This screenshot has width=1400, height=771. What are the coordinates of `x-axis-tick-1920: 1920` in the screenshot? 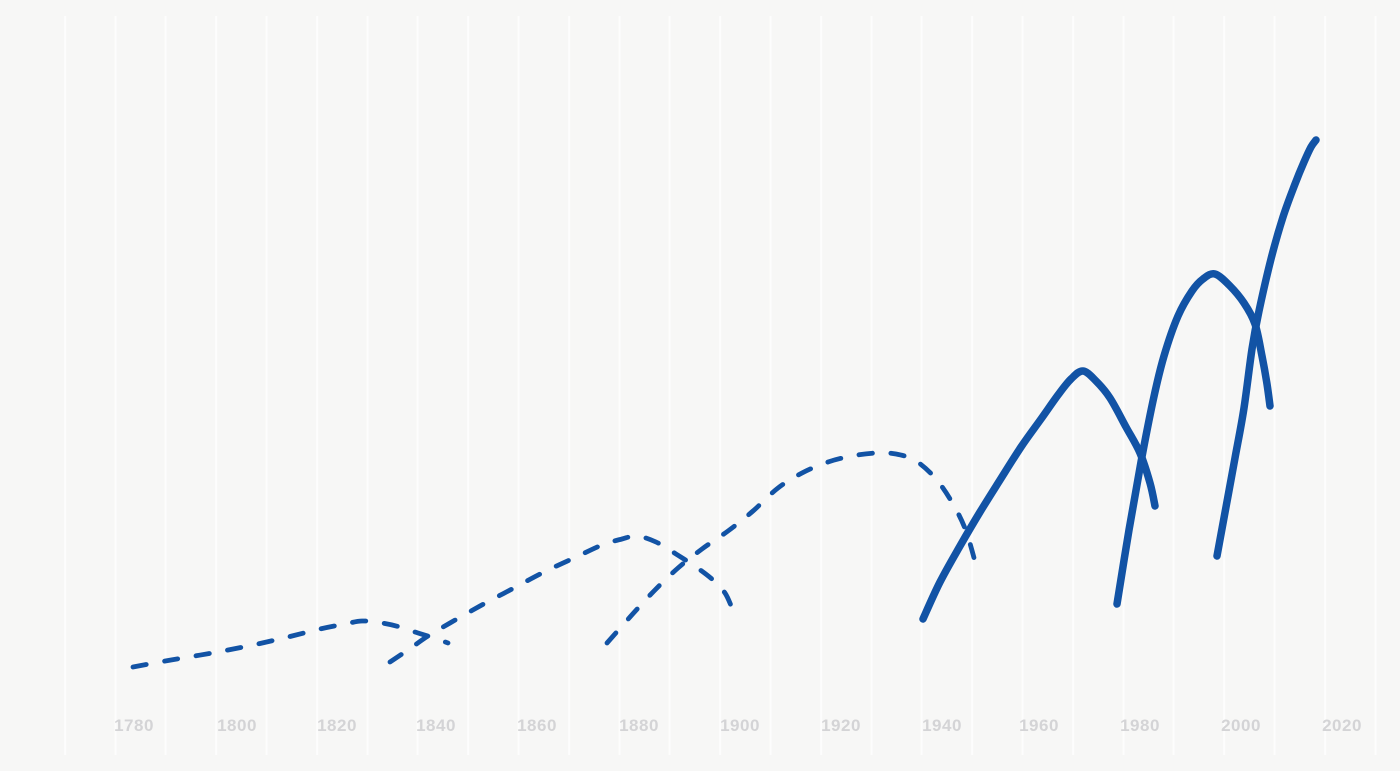 It's located at (841, 725).